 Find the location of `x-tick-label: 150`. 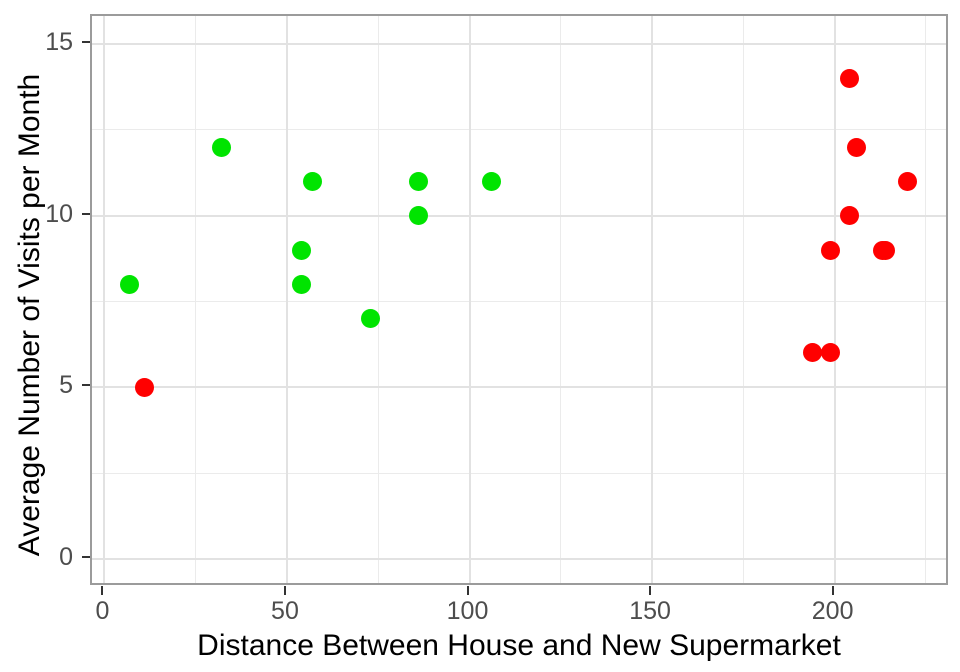

x-tick-label: 150 is located at coordinates (650, 611).